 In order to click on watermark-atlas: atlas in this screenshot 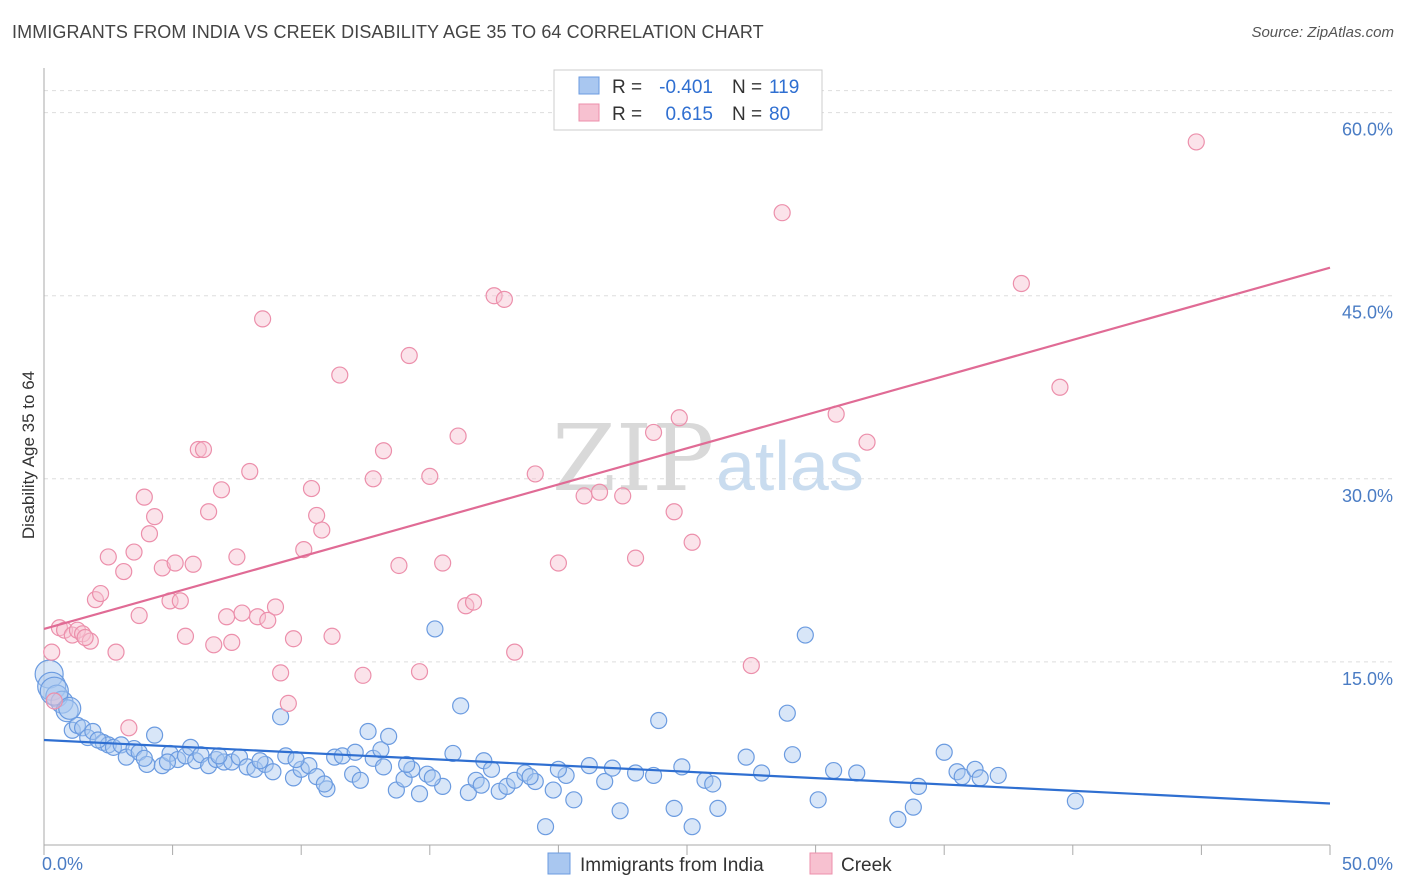, I will do `click(790, 466)`.